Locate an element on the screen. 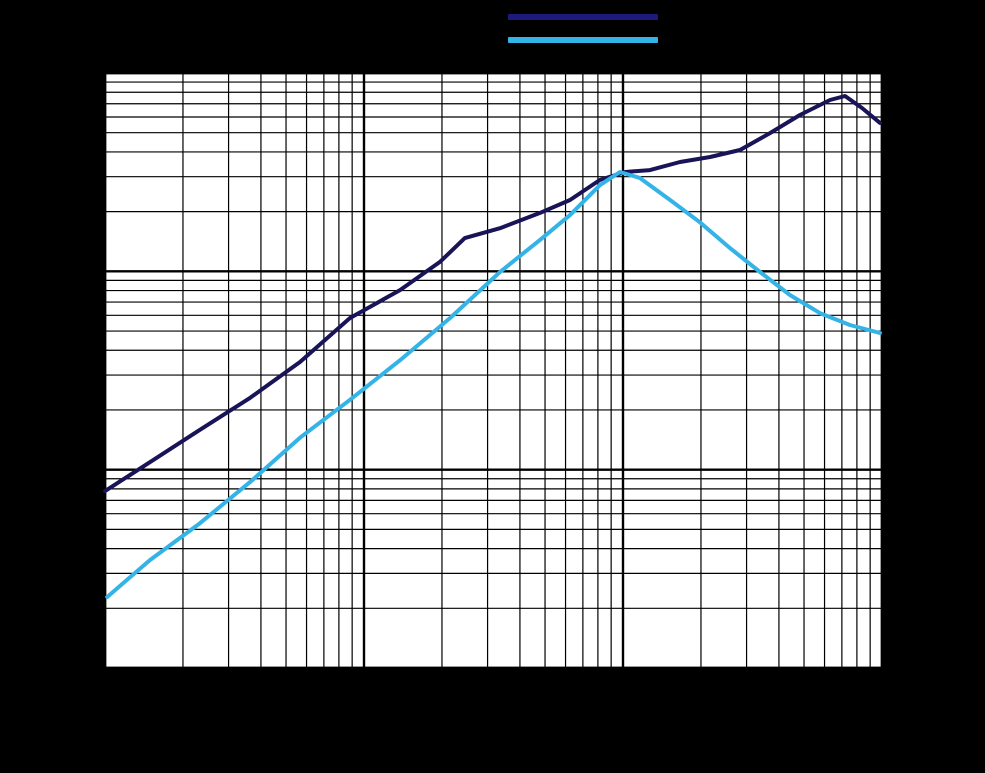  legend-item-light-blue is located at coordinates (588, 40).